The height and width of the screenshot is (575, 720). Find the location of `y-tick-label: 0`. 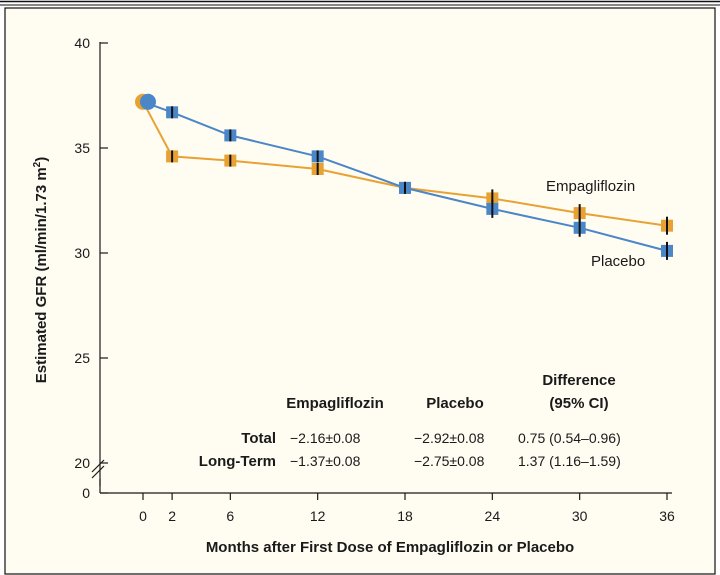

y-tick-label: 0 is located at coordinates (86, 493).